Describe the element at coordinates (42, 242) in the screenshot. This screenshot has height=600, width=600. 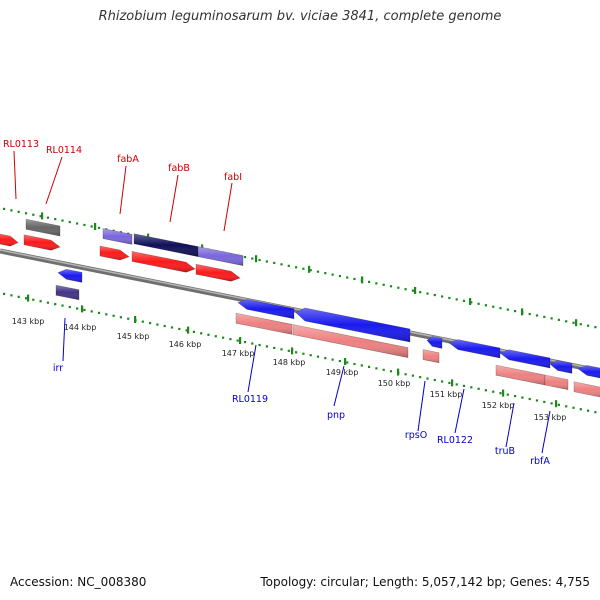
I see `forward-gene-RL0114-shading` at that location.